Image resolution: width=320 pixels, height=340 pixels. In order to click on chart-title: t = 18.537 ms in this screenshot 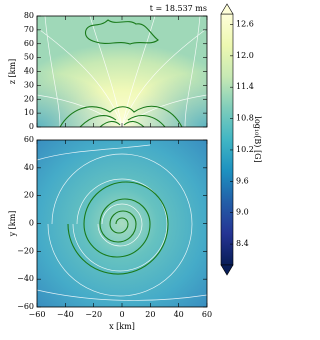, I will do `click(178, 8)`.